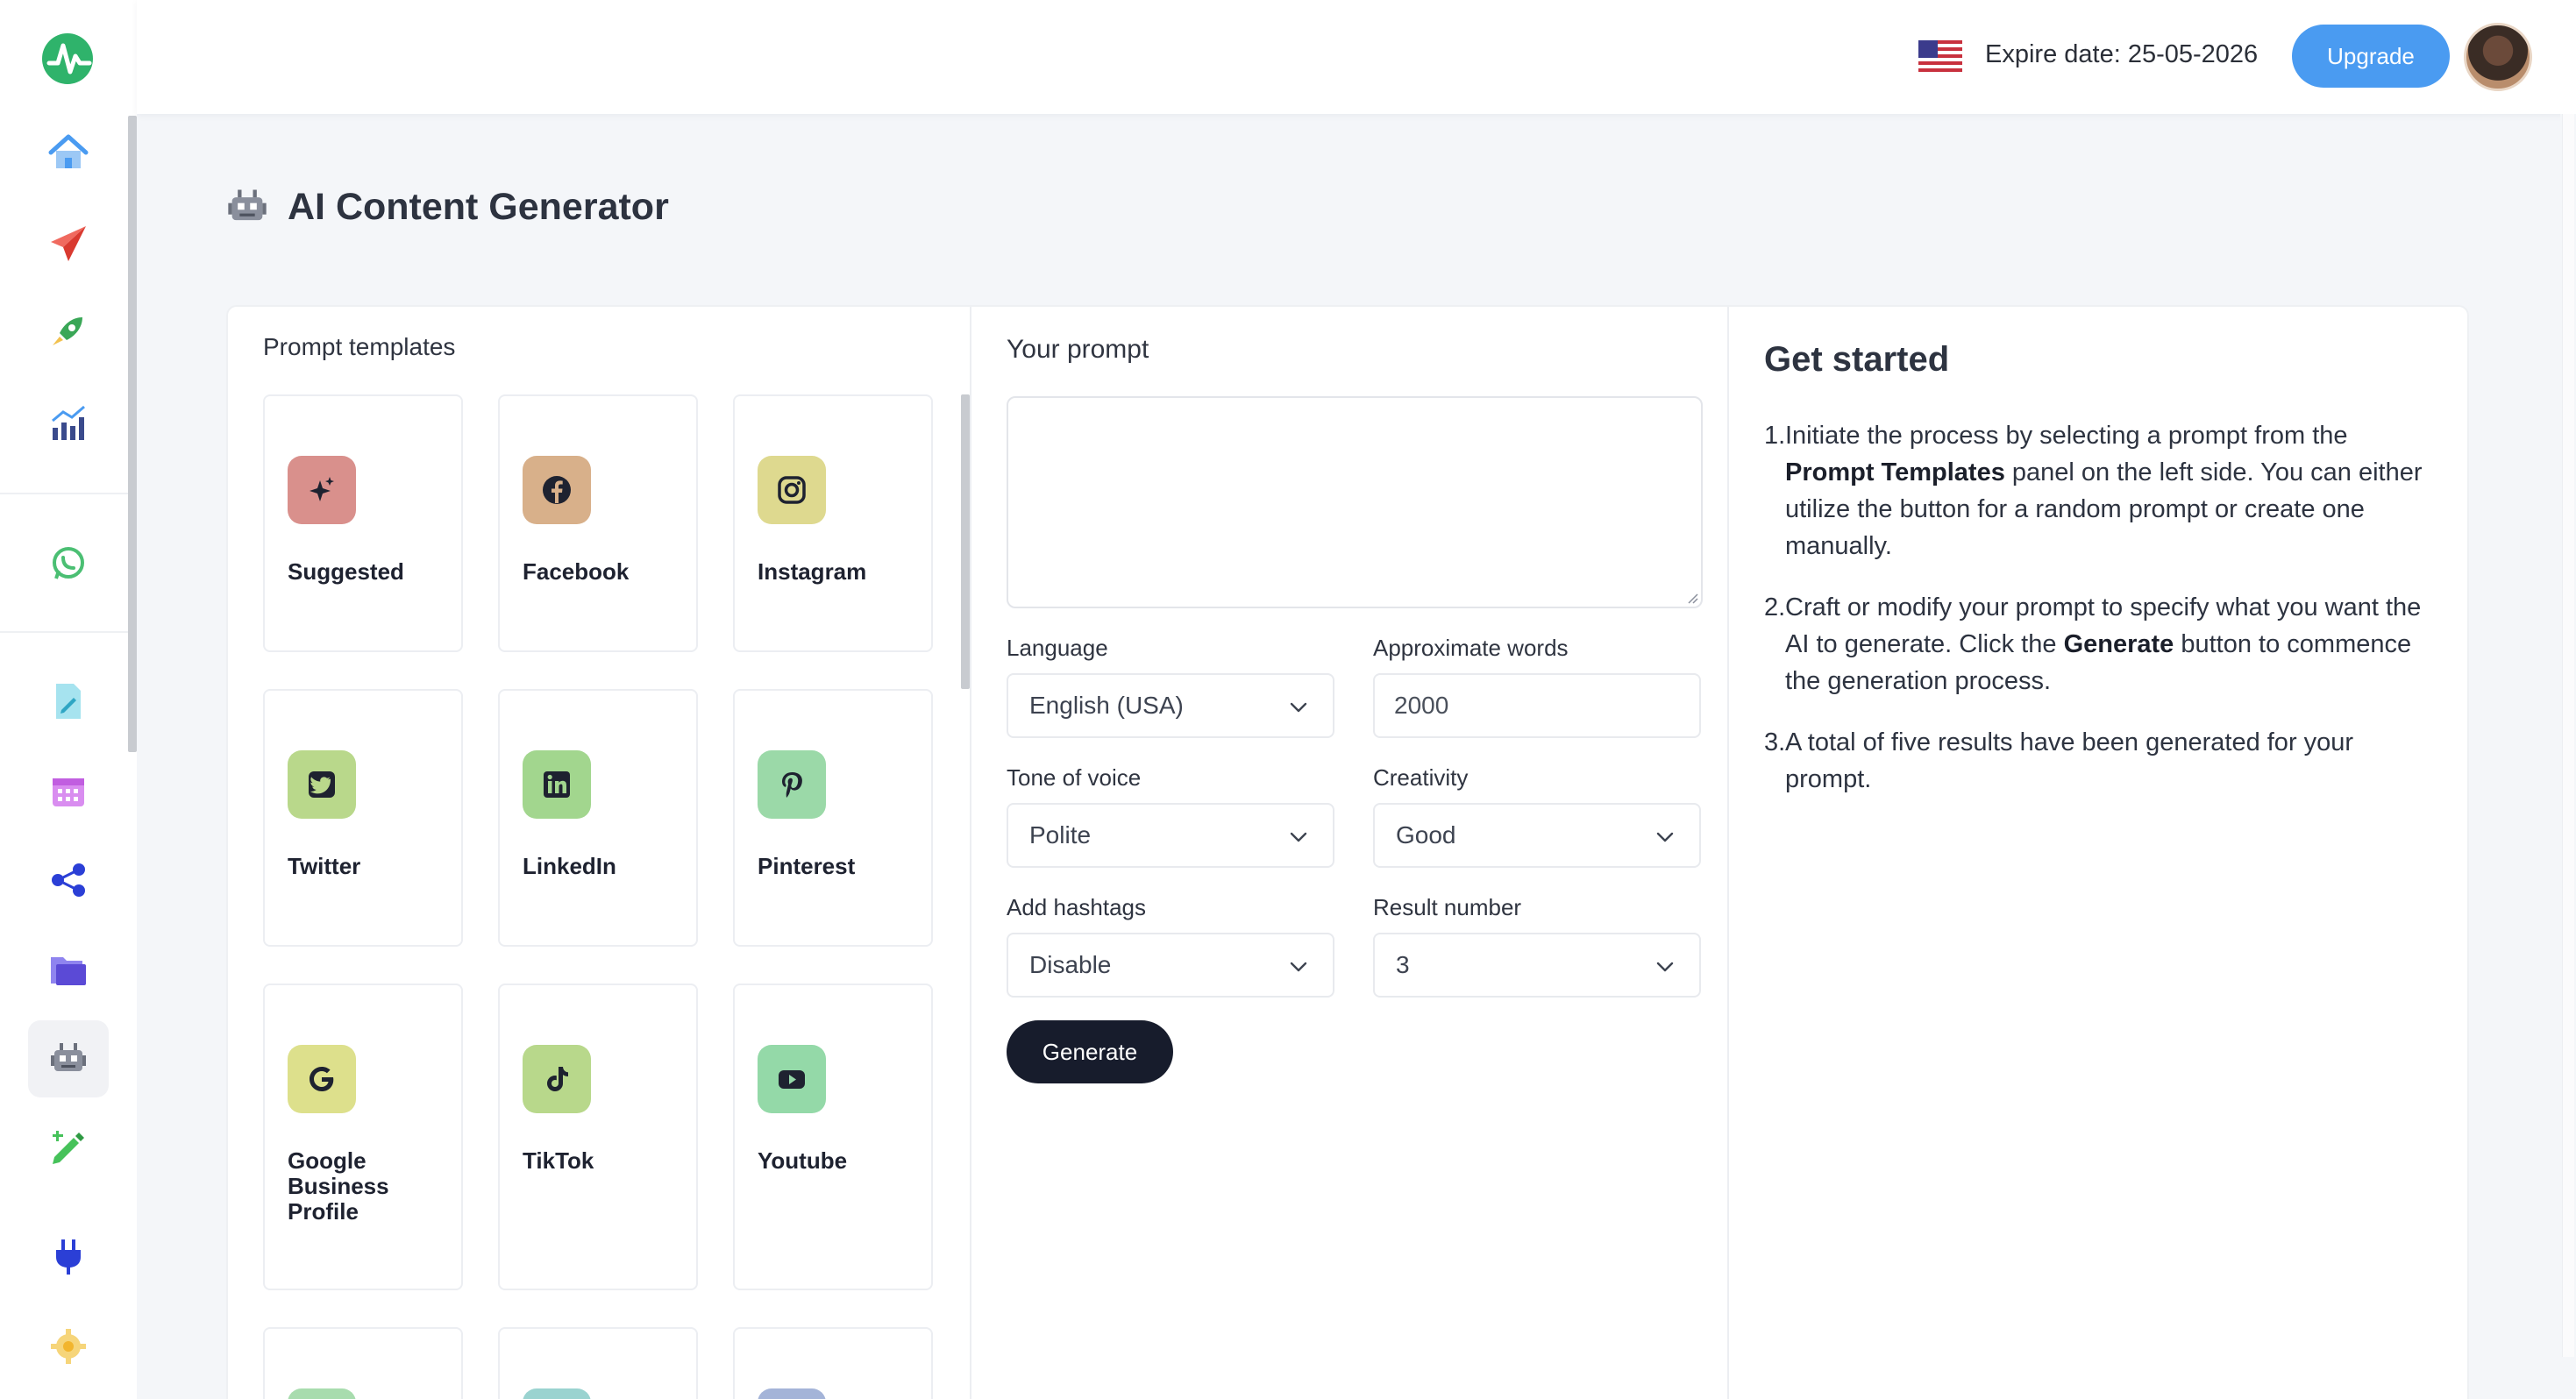 The image size is (2576, 1399). Describe the element at coordinates (1170, 965) in the screenshot. I see `hashtags-select: Disable` at that location.